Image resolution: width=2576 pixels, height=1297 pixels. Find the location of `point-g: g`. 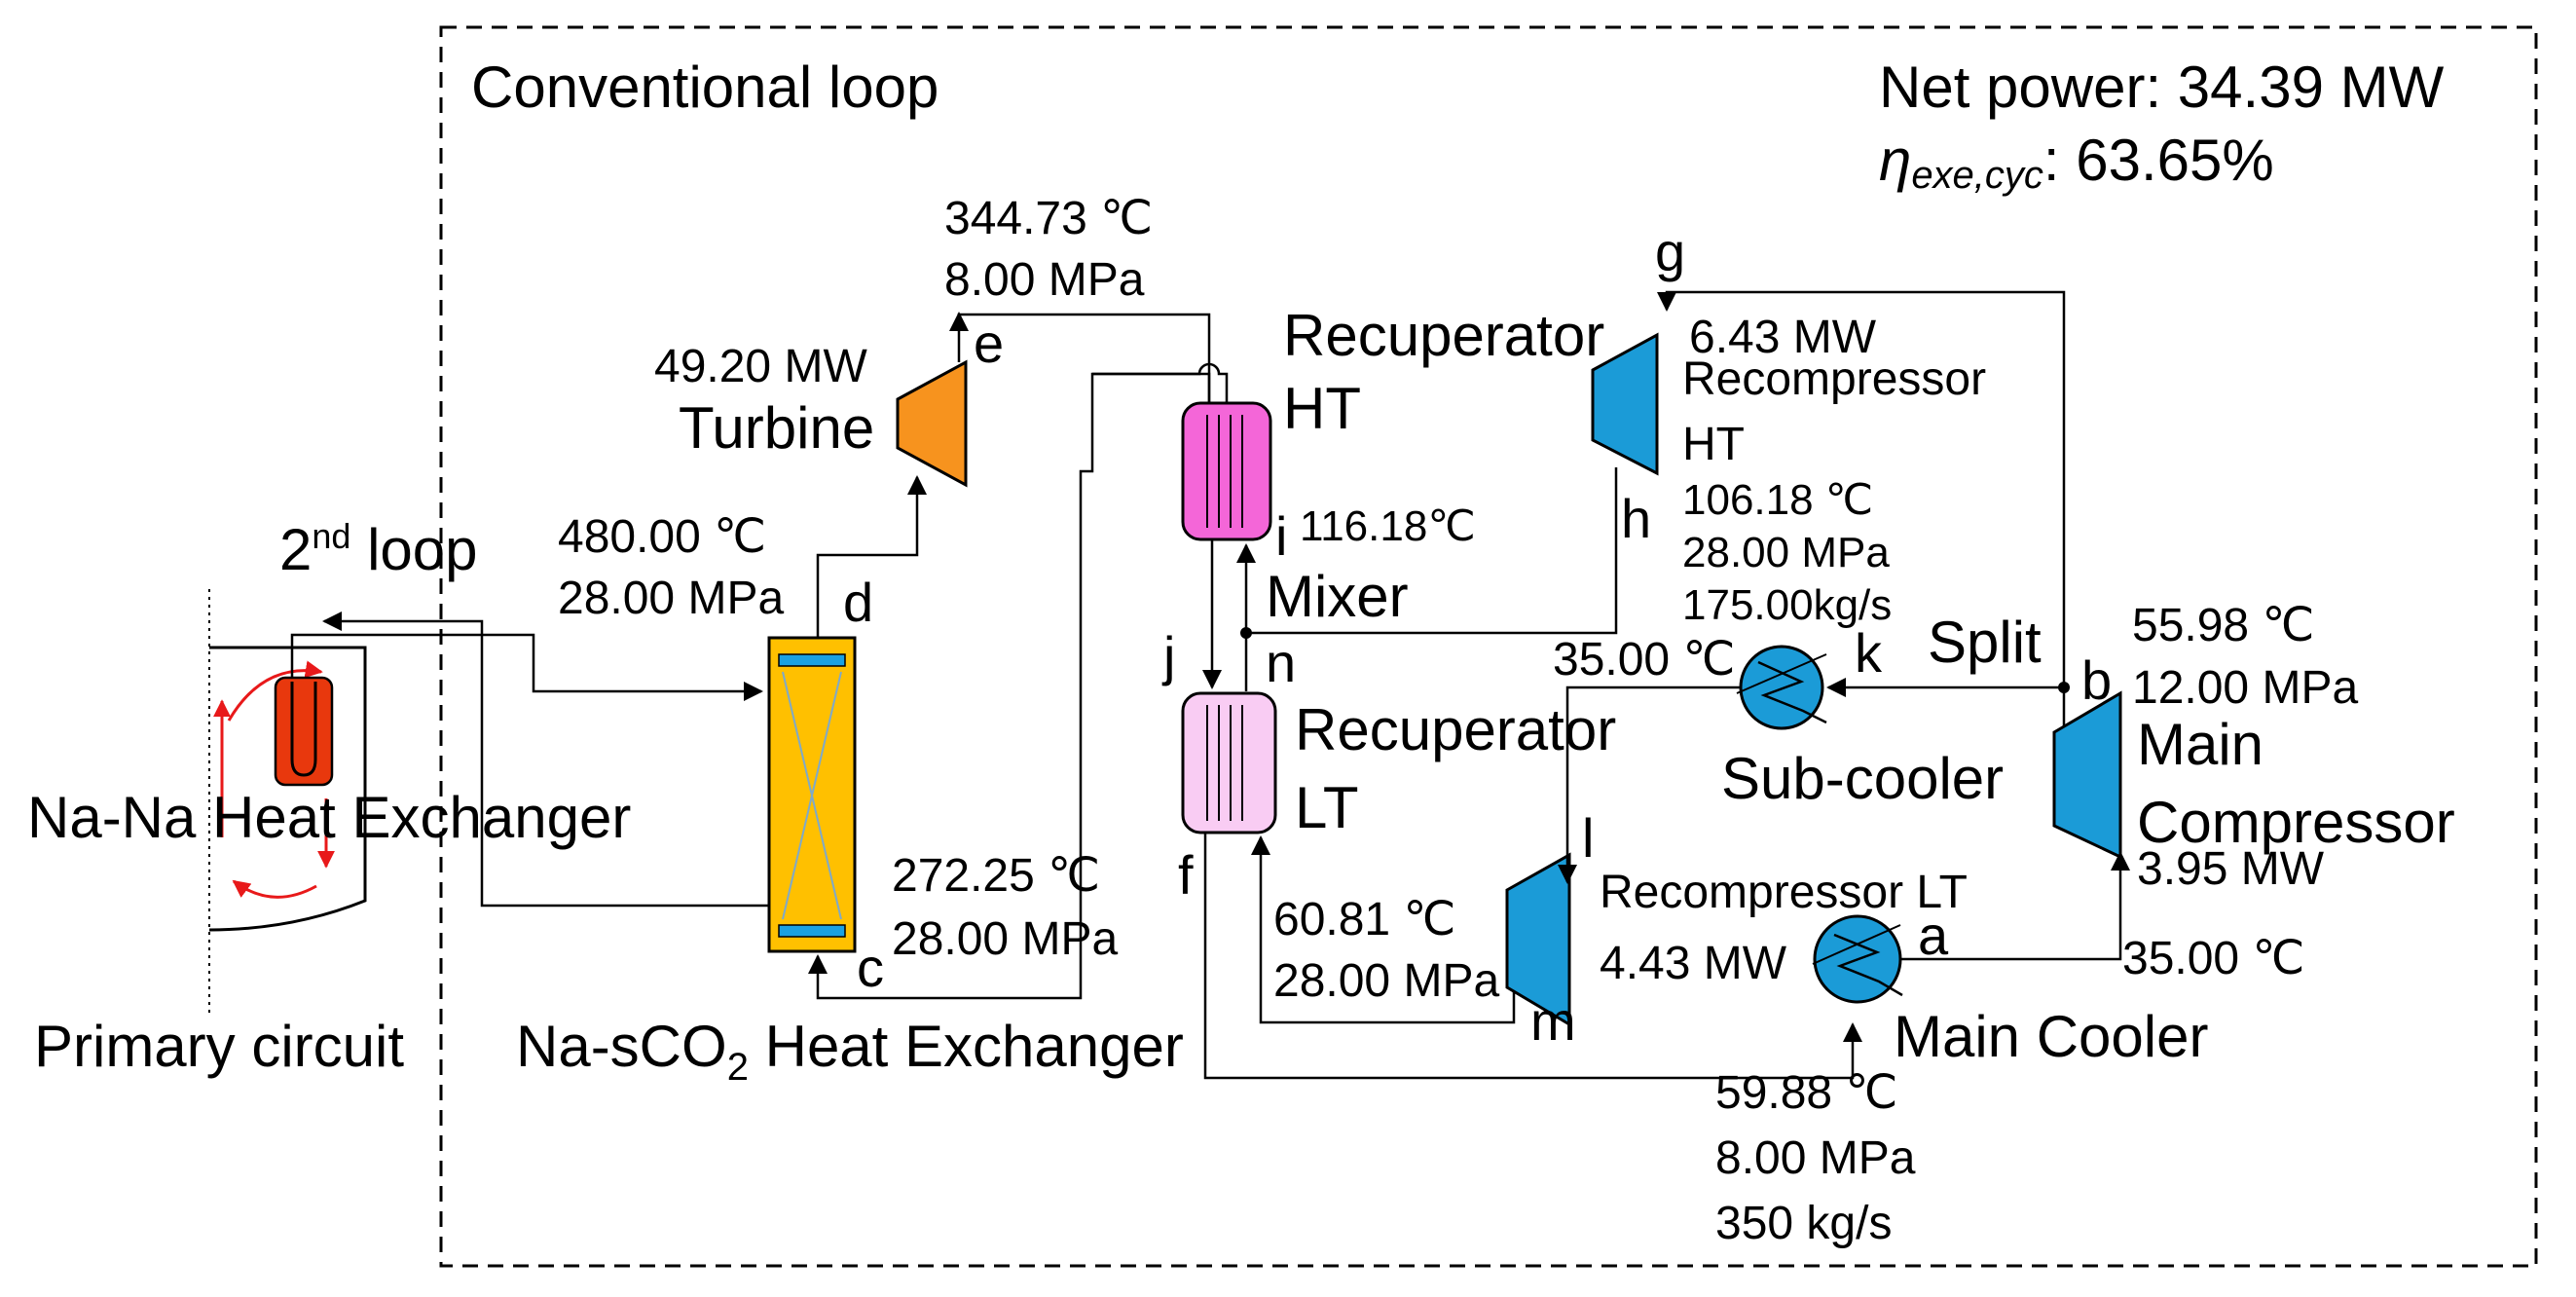

point-g: g is located at coordinates (1670, 252).